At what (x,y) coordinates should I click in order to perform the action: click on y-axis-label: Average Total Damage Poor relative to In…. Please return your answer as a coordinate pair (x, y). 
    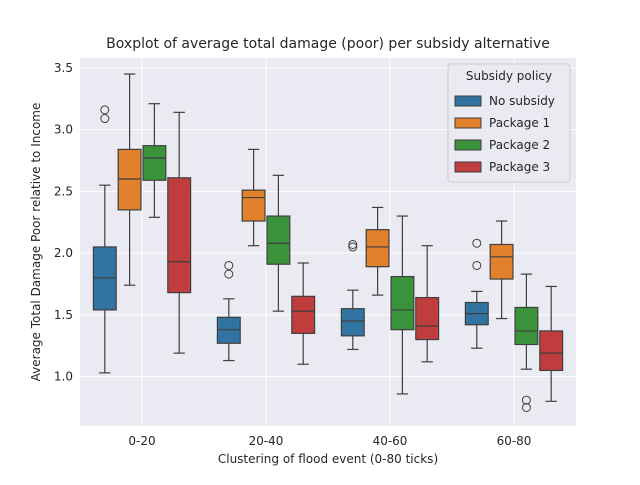
    Looking at the image, I should click on (36, 242).